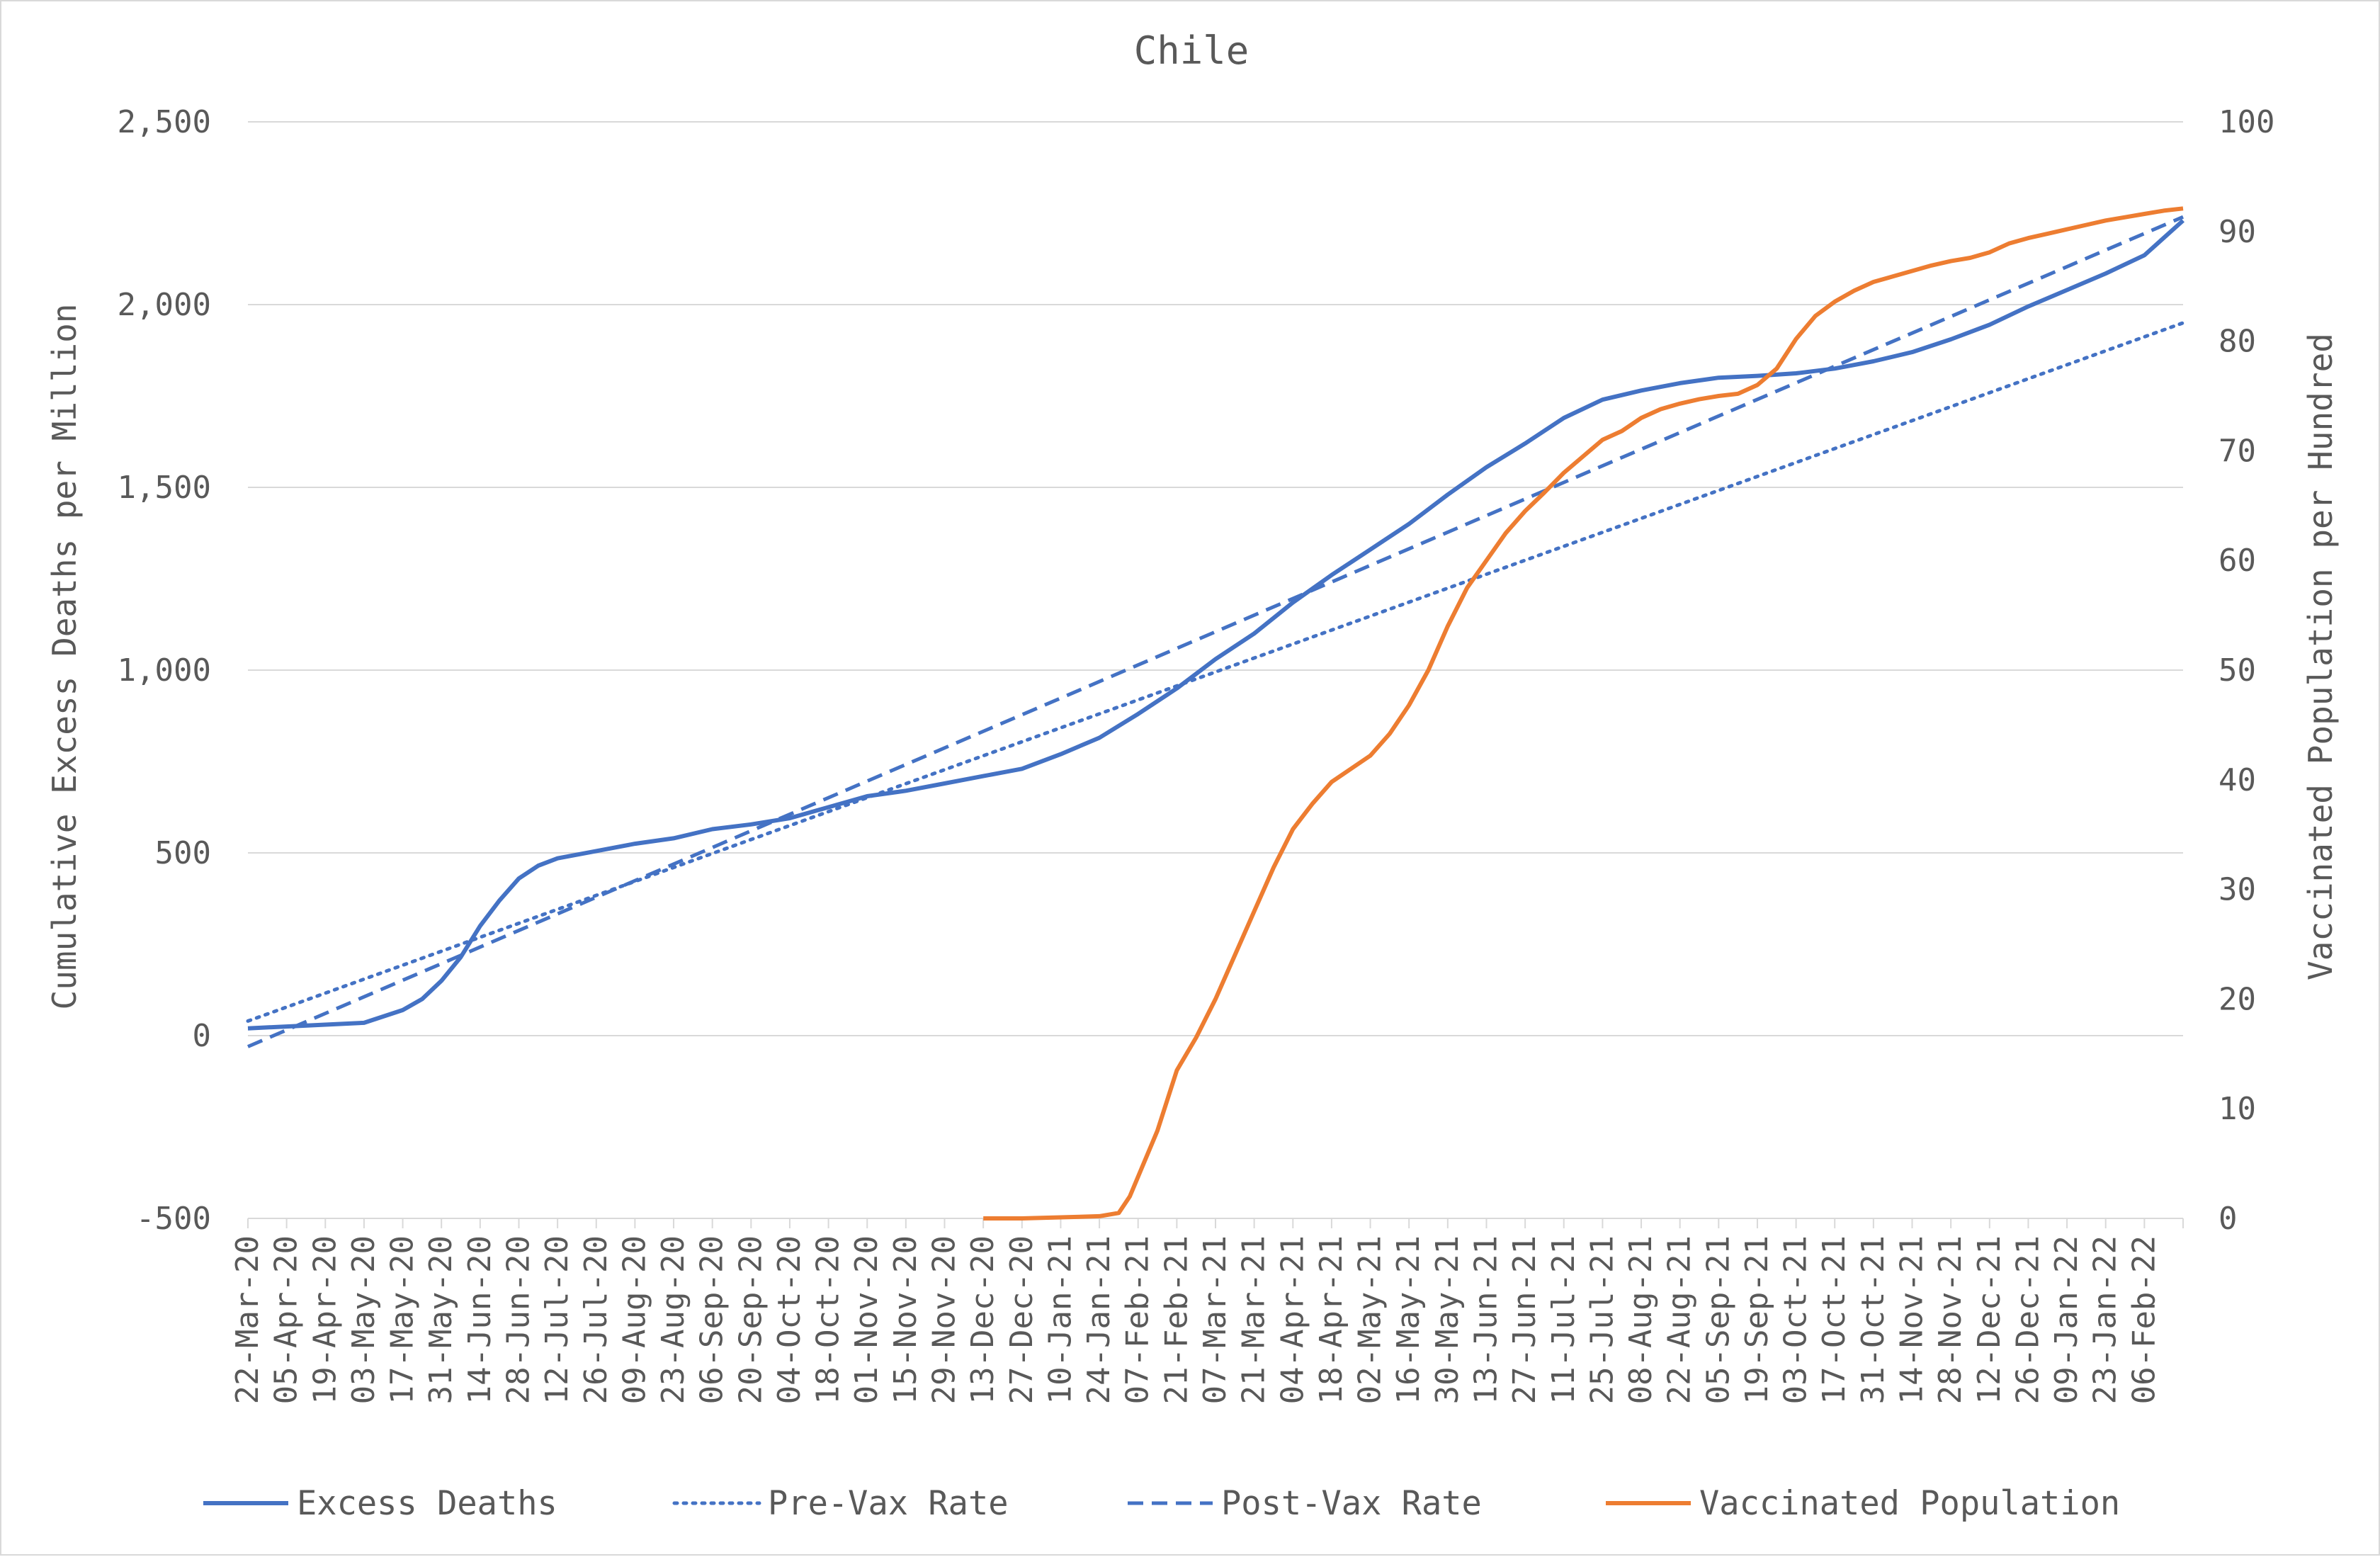  Describe the element at coordinates (174, 1219) in the screenshot. I see `y-tick-label: -500` at that location.